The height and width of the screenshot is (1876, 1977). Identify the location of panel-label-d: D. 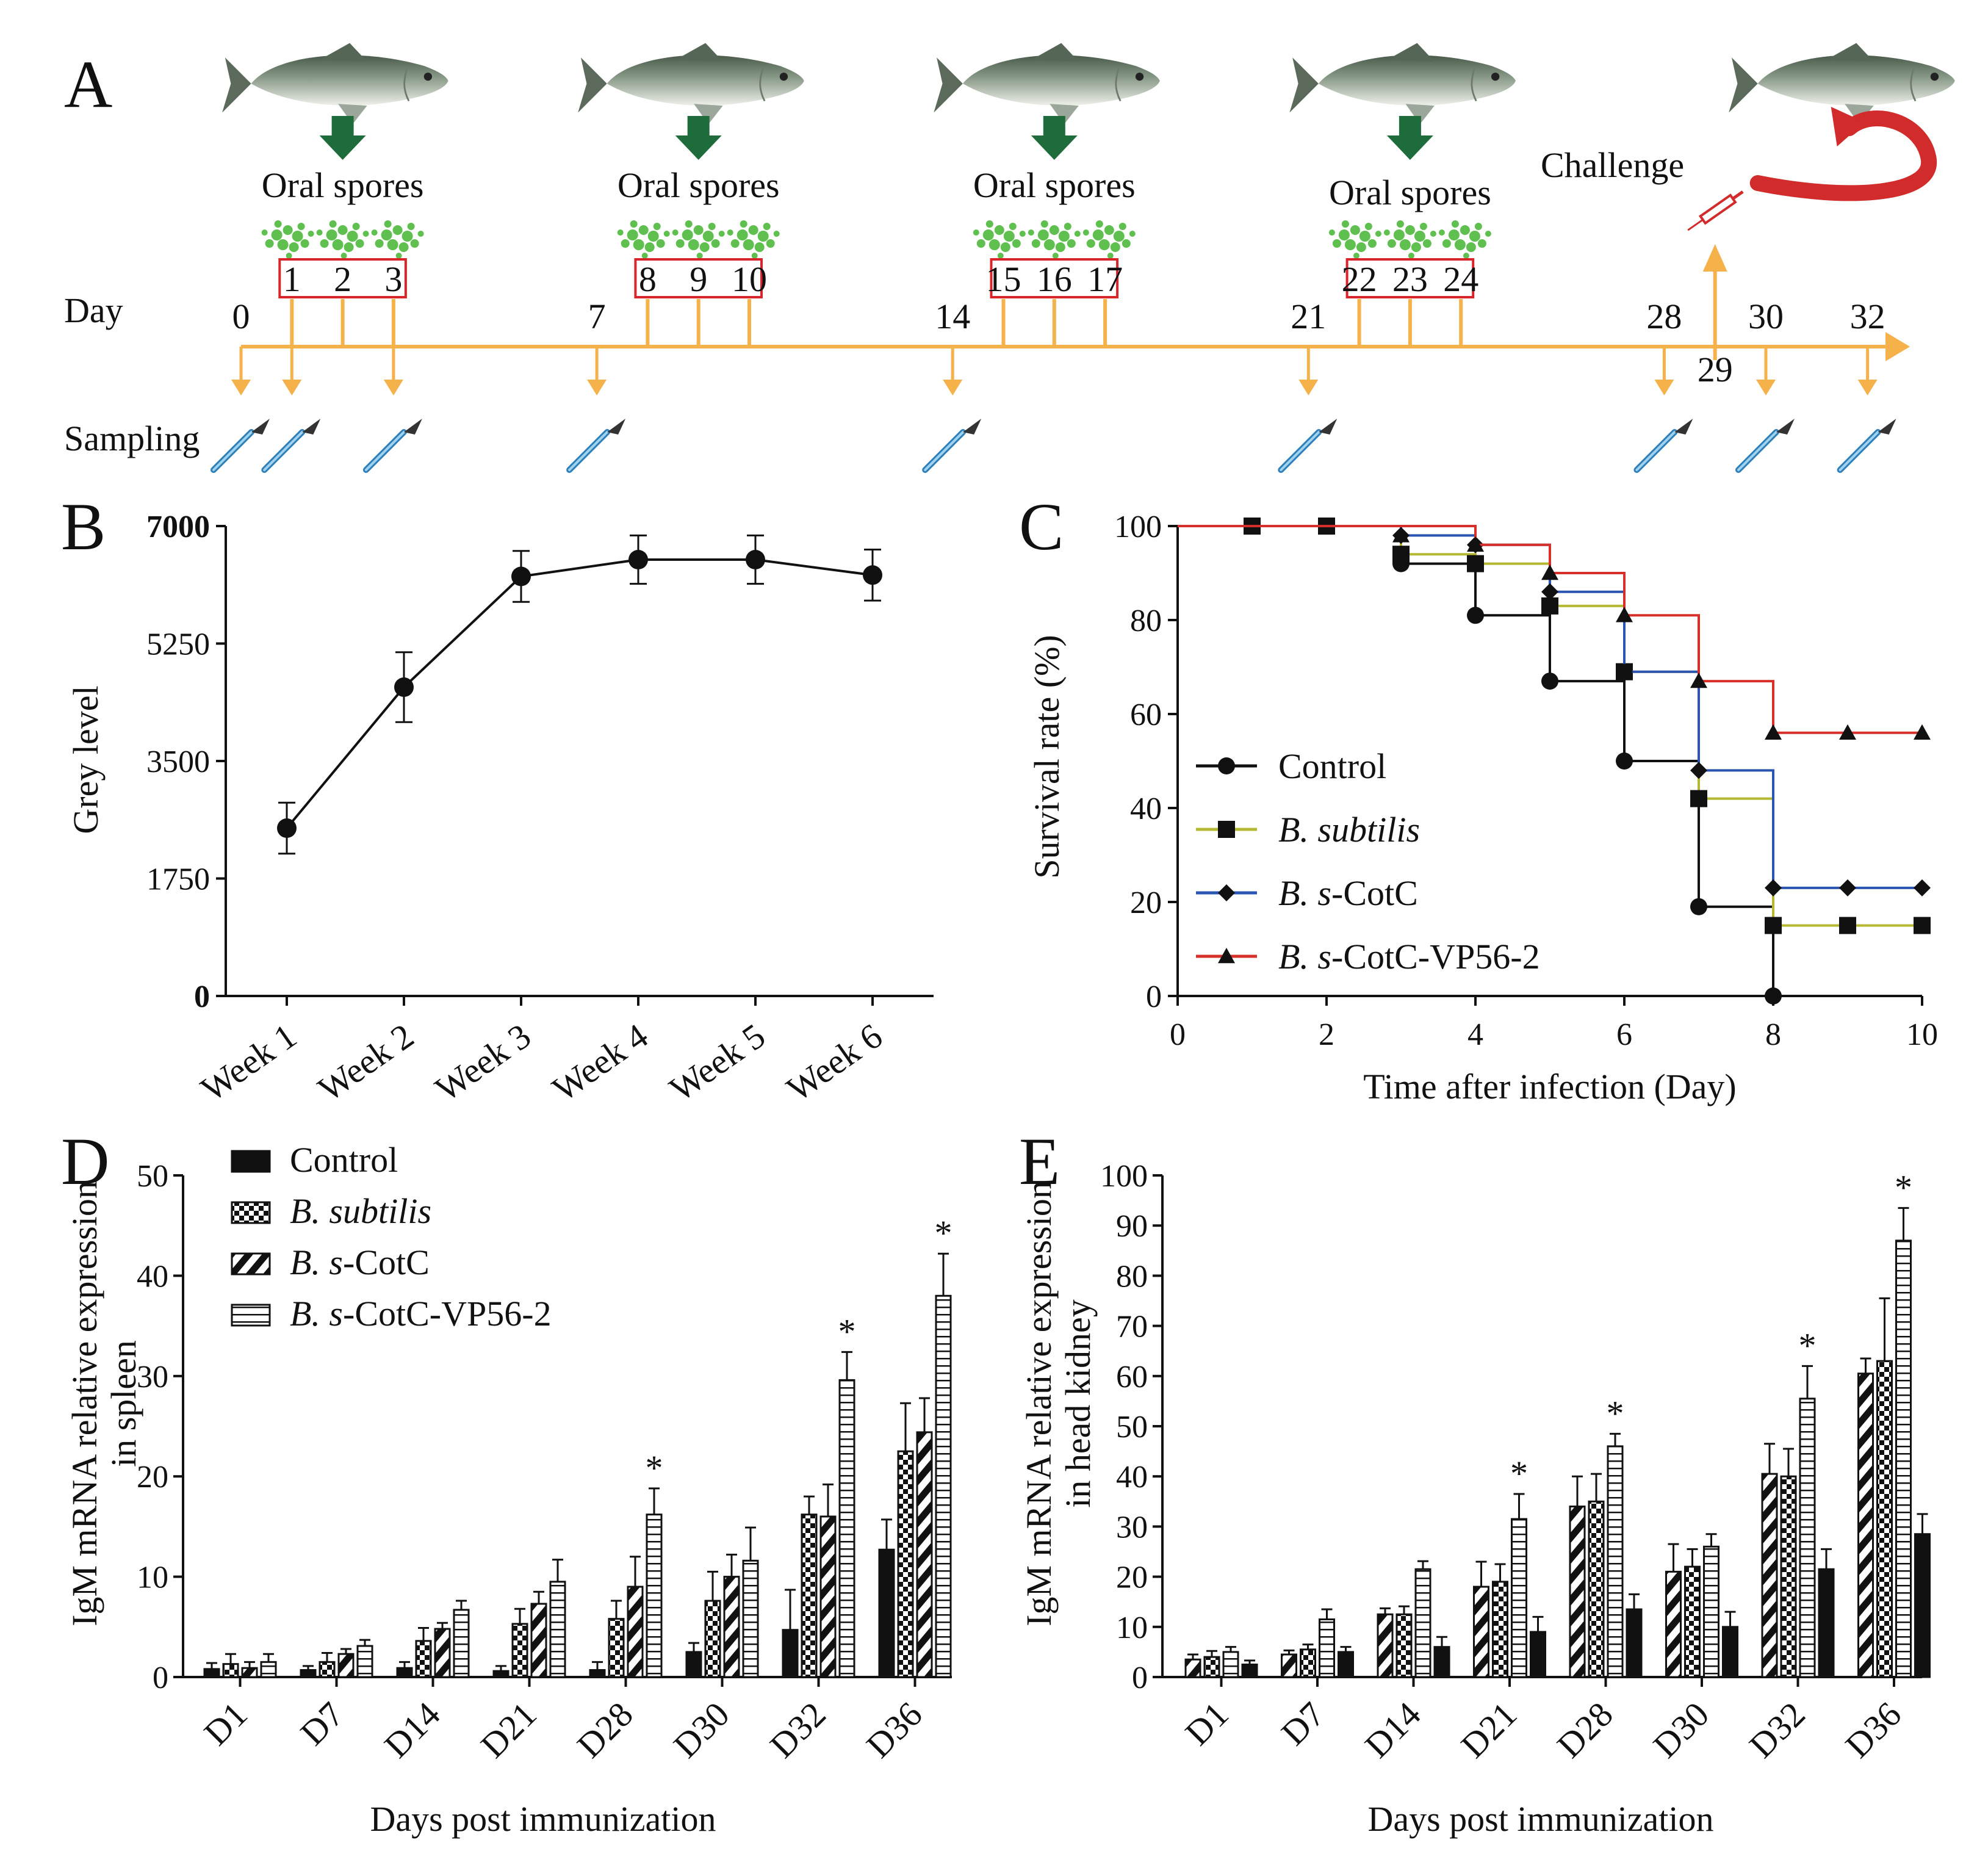
(85, 1161).